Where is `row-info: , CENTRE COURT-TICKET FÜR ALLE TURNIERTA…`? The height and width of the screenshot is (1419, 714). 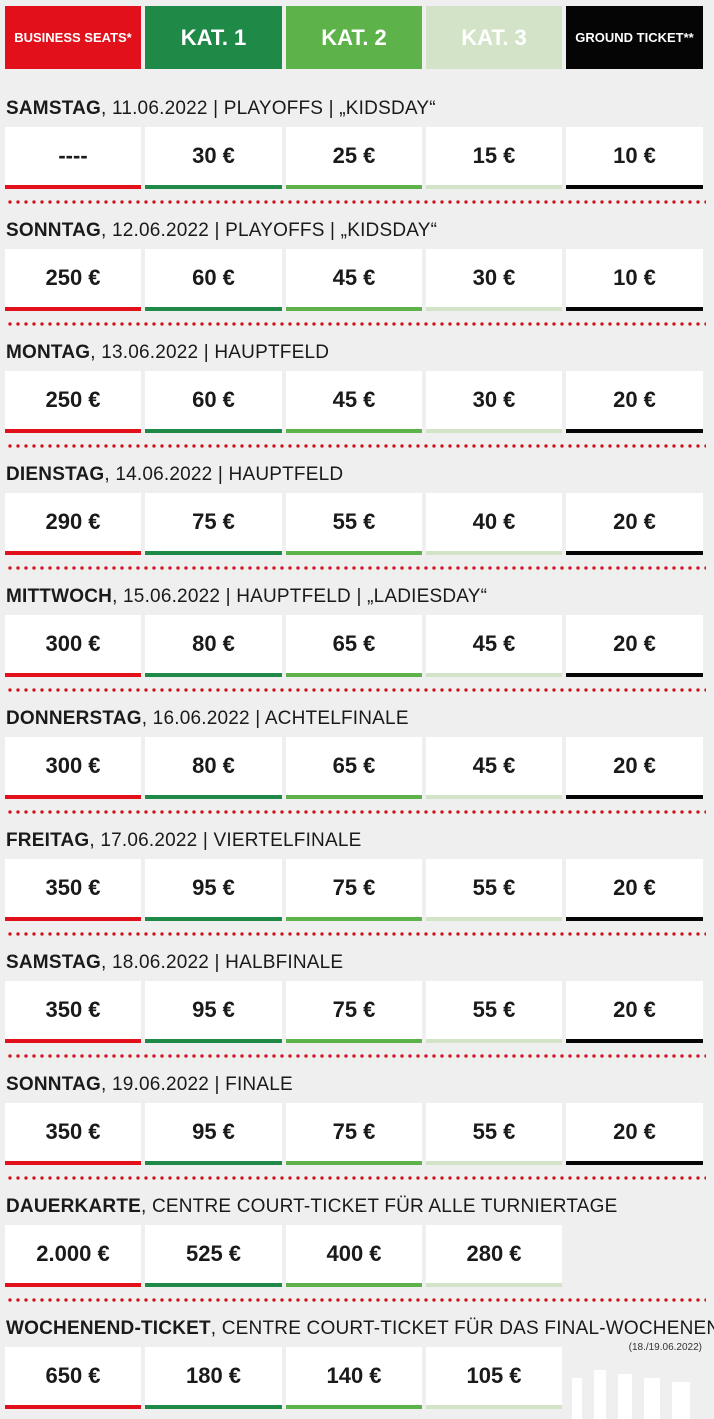
row-info: , CENTRE COURT-TICKET FÜR ALLE TURNIERTA… is located at coordinates (379, 1206).